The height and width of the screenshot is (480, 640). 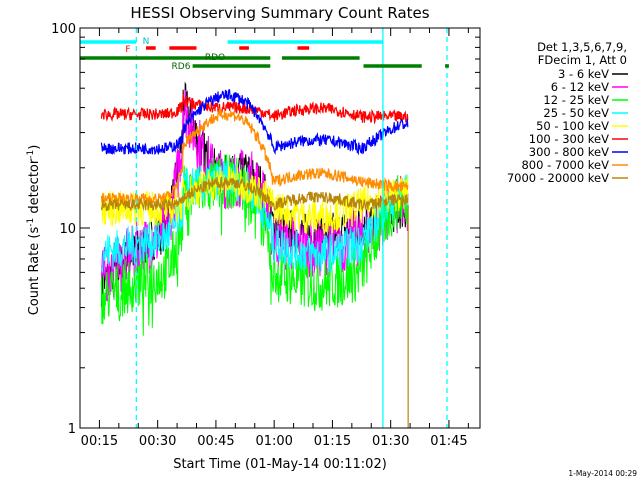 I want to click on x-tick-label: 00:45, so click(x=215, y=441).